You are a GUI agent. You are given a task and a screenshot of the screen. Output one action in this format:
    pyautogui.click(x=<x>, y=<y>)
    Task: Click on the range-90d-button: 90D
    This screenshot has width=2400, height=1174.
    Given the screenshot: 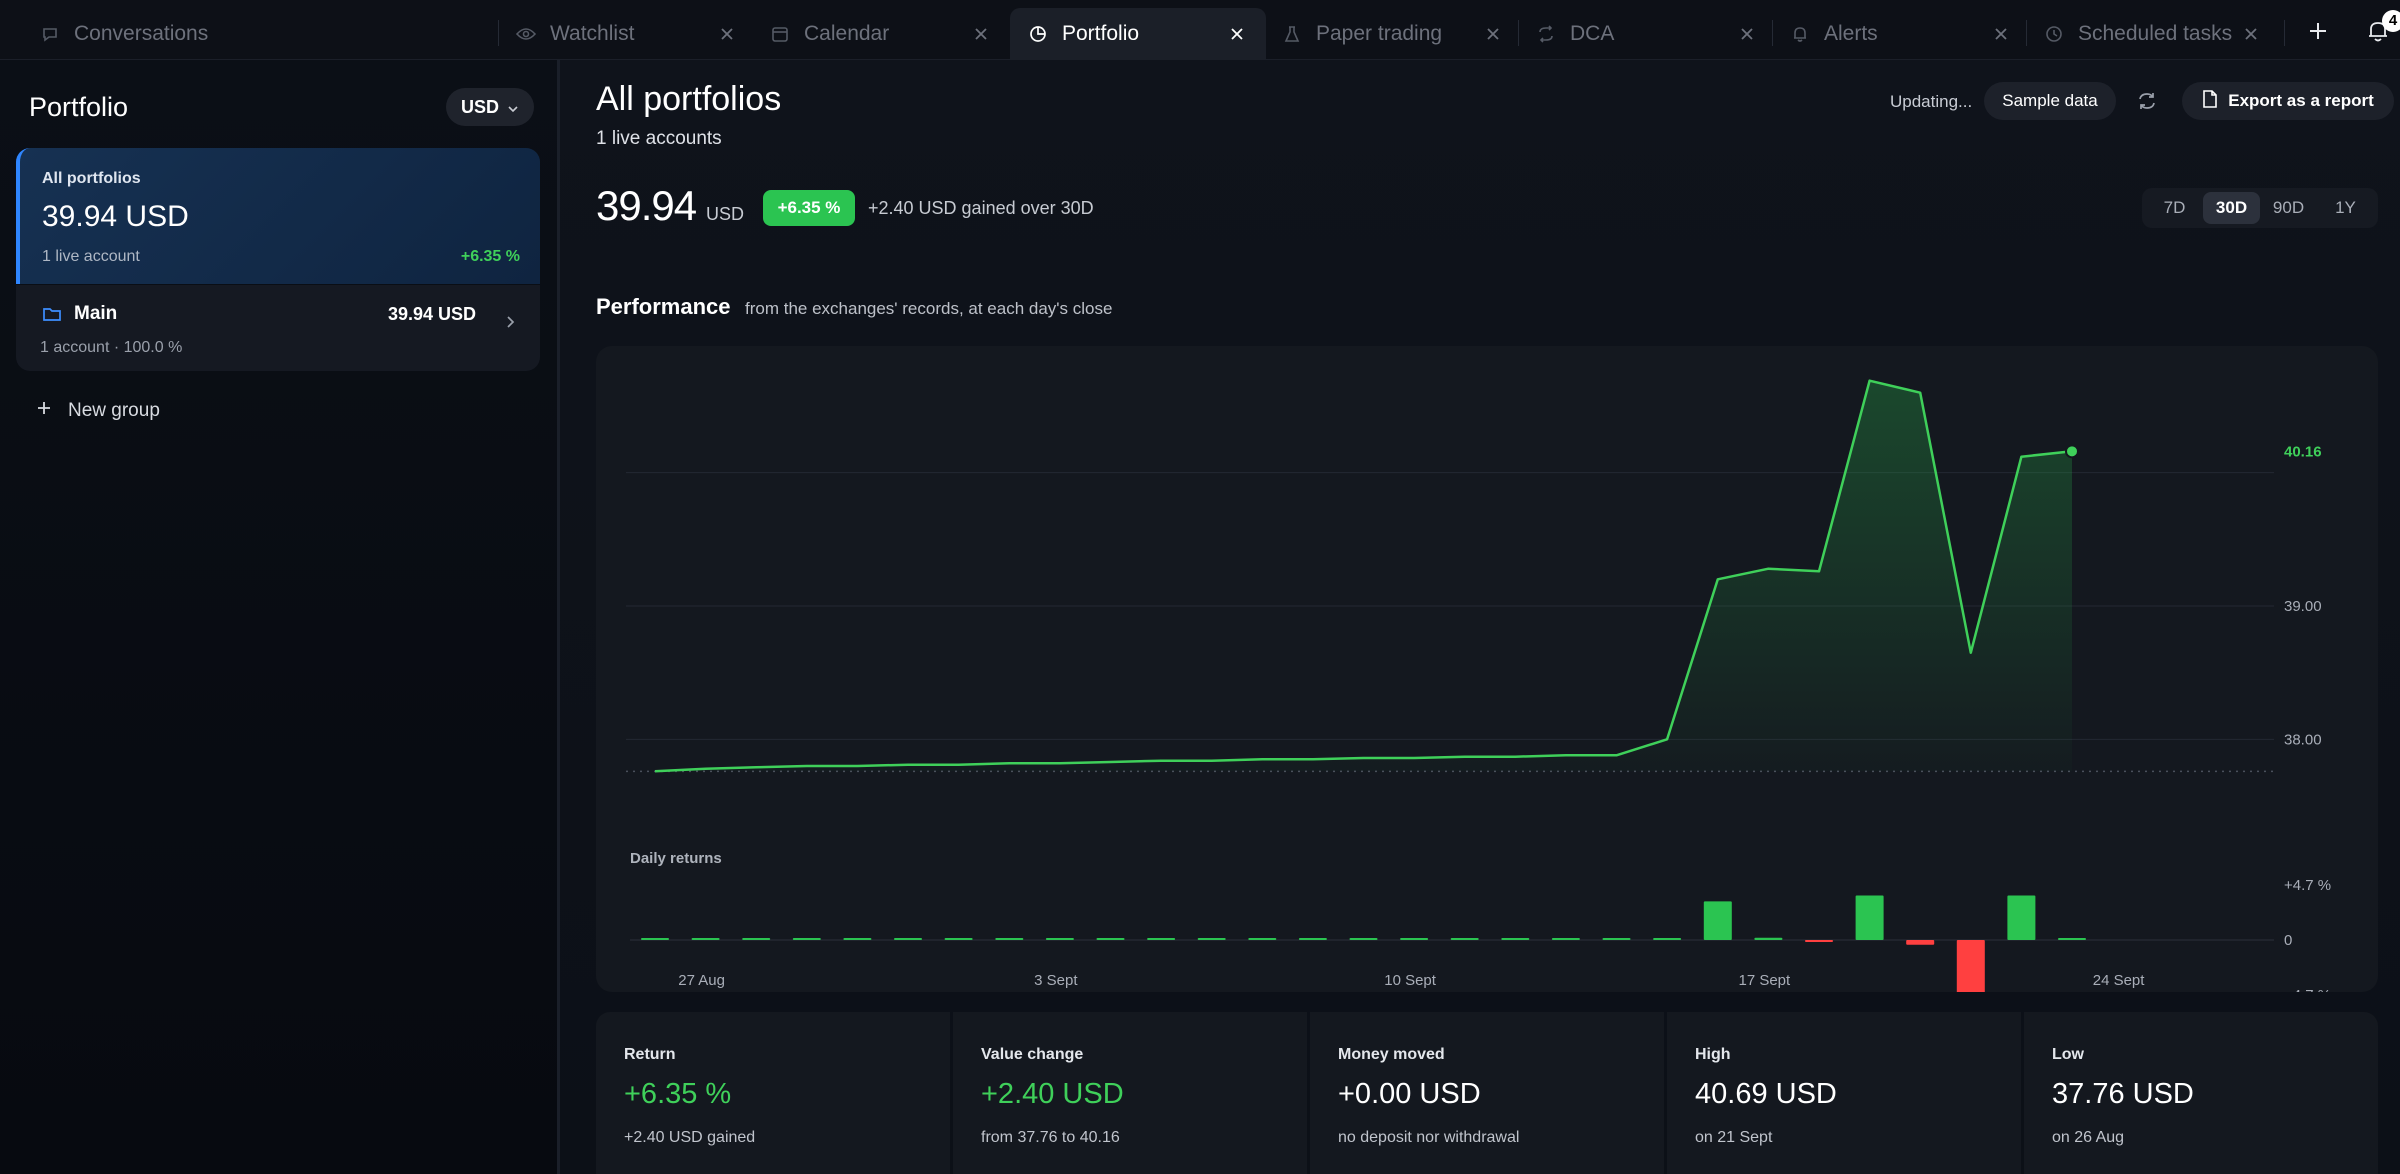 What is the action you would take?
    pyautogui.click(x=2288, y=207)
    